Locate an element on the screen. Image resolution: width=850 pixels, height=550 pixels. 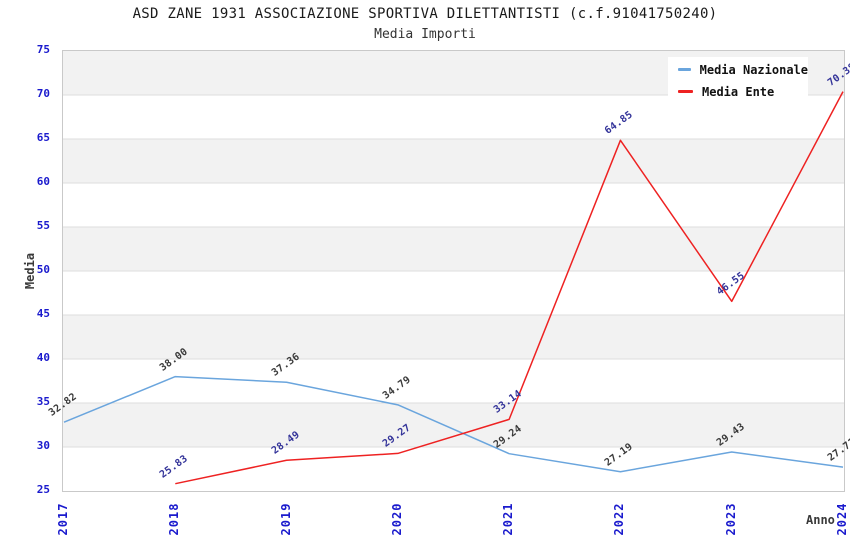
y-tick-label: 45 is located at coordinates (43, 313).